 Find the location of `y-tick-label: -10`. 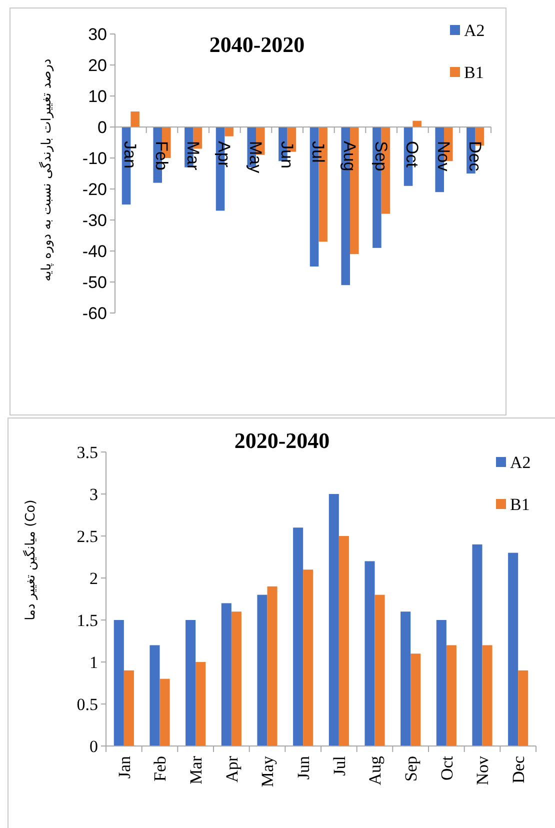

y-tick-label: -10 is located at coordinates (94, 158).